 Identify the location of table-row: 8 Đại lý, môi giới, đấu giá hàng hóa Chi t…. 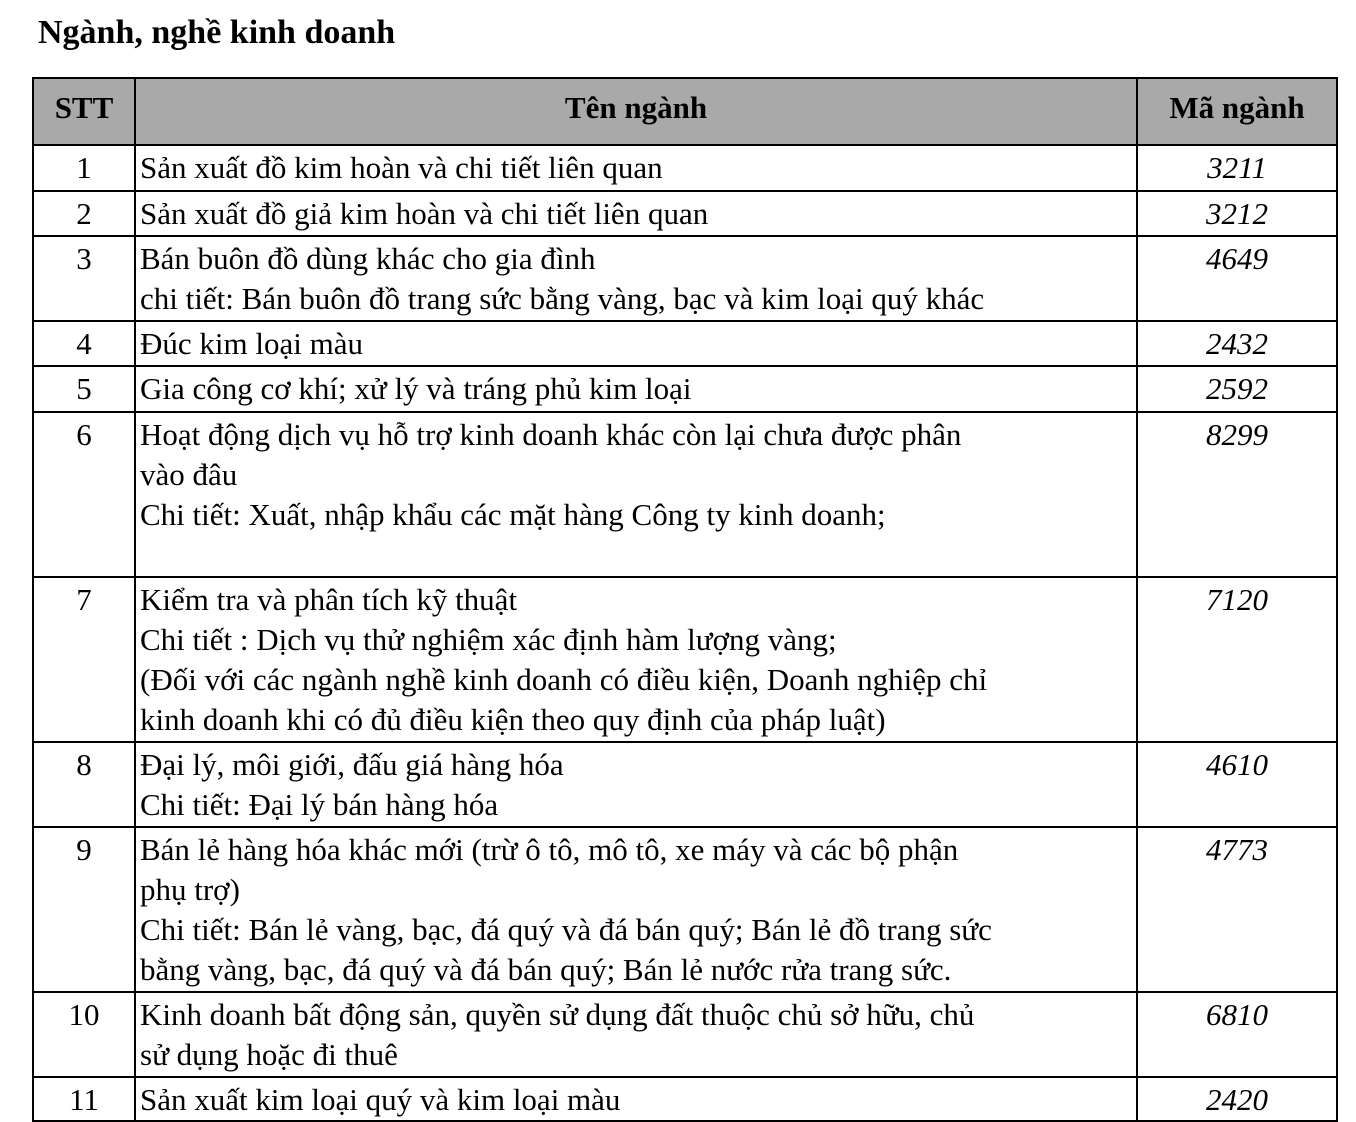
(685, 784).